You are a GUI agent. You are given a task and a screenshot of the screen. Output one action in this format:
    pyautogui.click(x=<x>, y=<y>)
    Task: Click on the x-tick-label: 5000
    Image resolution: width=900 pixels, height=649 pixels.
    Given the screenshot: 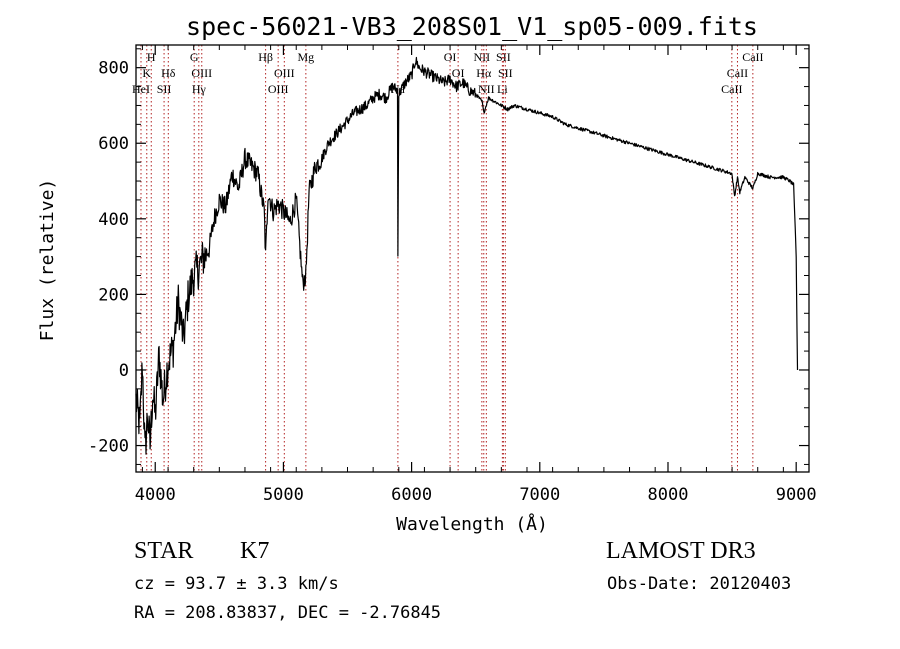 What is the action you would take?
    pyautogui.click(x=283, y=495)
    